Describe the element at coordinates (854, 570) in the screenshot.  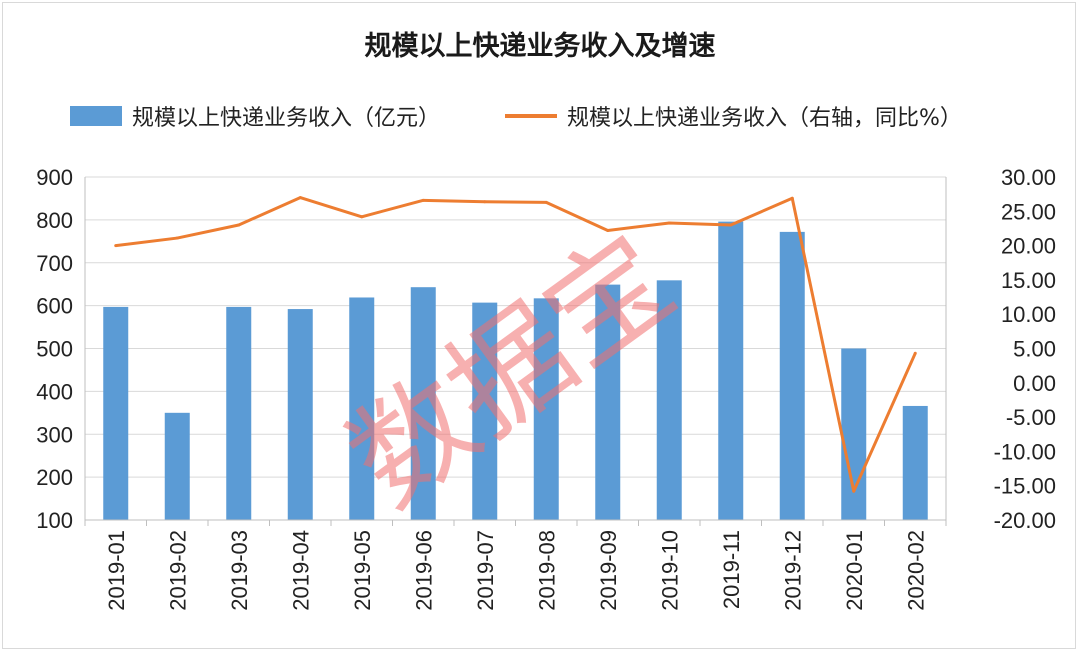
I see `x-tick-label: 2020-01` at that location.